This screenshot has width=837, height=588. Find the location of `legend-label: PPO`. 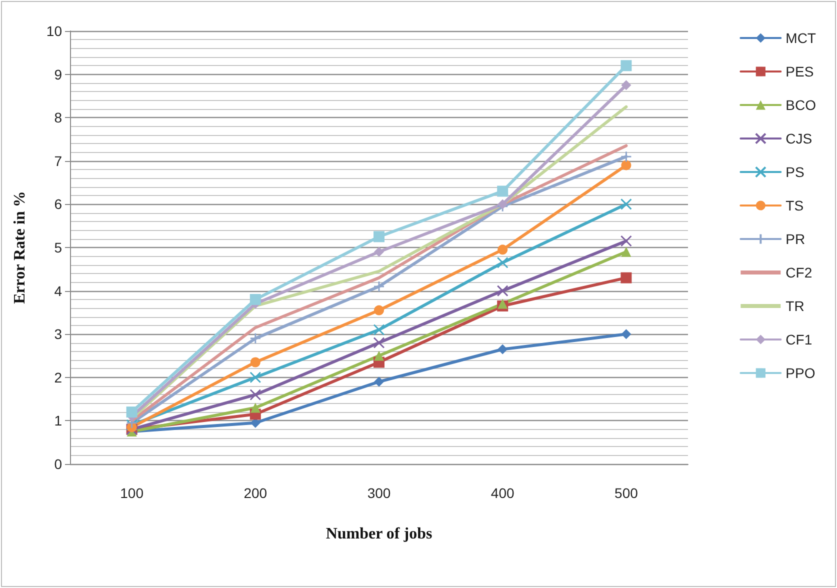

legend-label: PPO is located at coordinates (801, 373).